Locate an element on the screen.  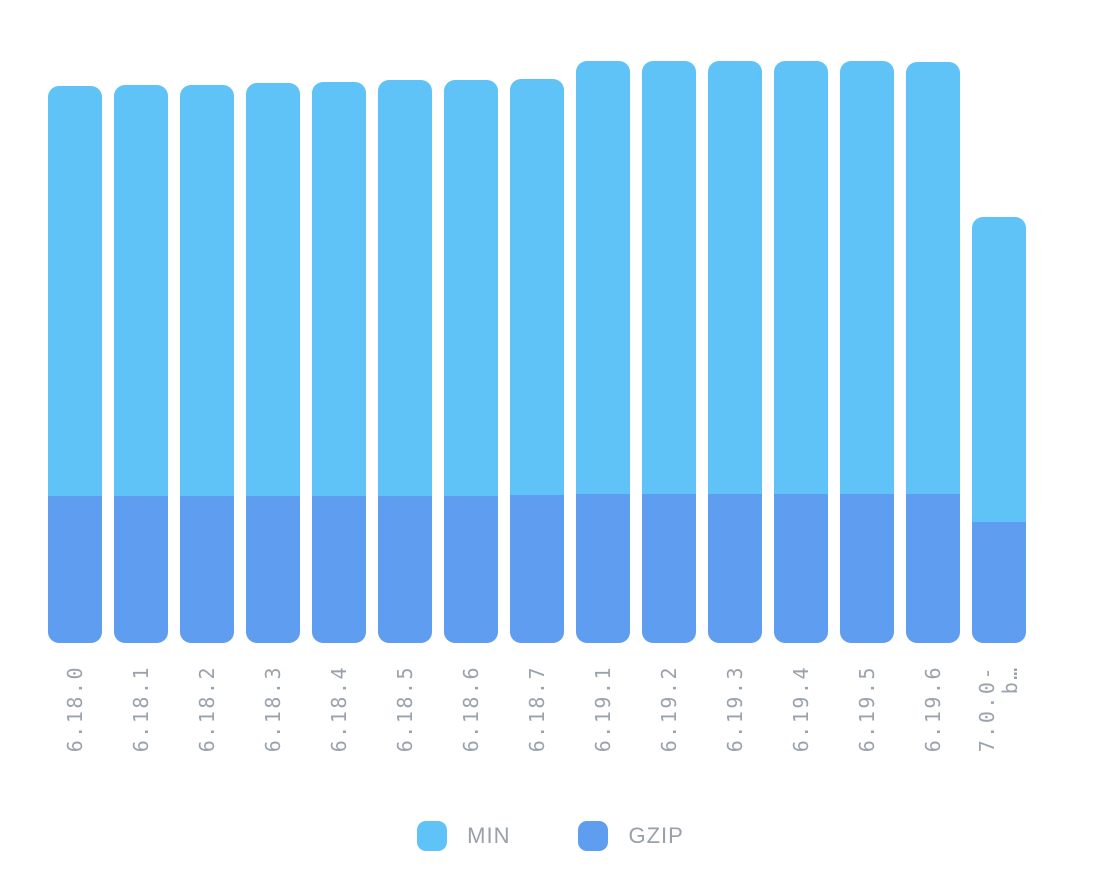
x-tick: 6.18.5 is located at coordinates (405, 719).